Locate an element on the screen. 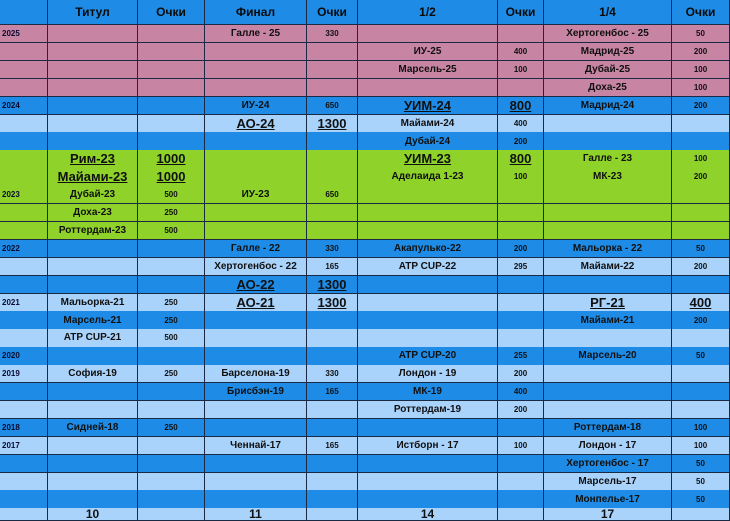 The image size is (730, 521). tournament-cell: Майами-23 is located at coordinates (93, 177).